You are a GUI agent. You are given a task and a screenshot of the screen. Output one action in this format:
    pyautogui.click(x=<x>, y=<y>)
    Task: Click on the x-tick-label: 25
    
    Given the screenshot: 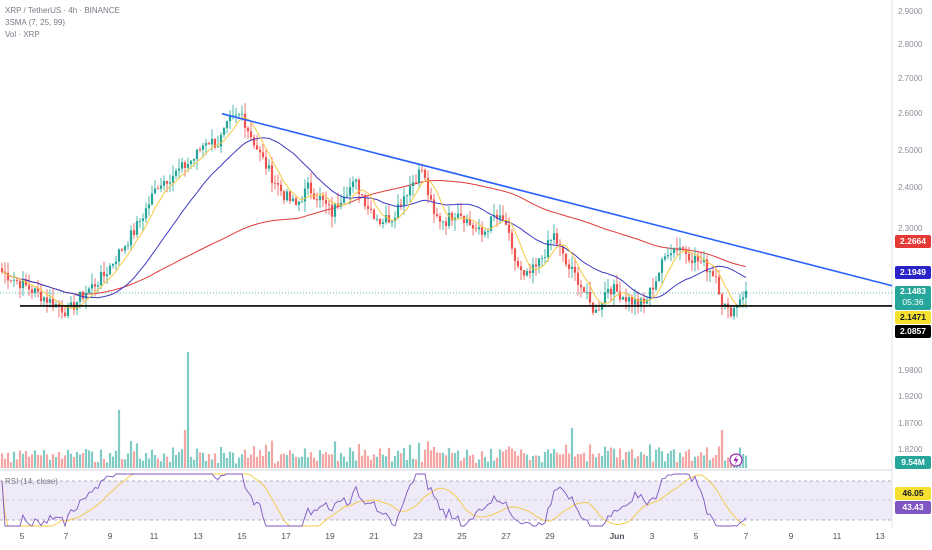 What is the action you would take?
    pyautogui.click(x=462, y=536)
    